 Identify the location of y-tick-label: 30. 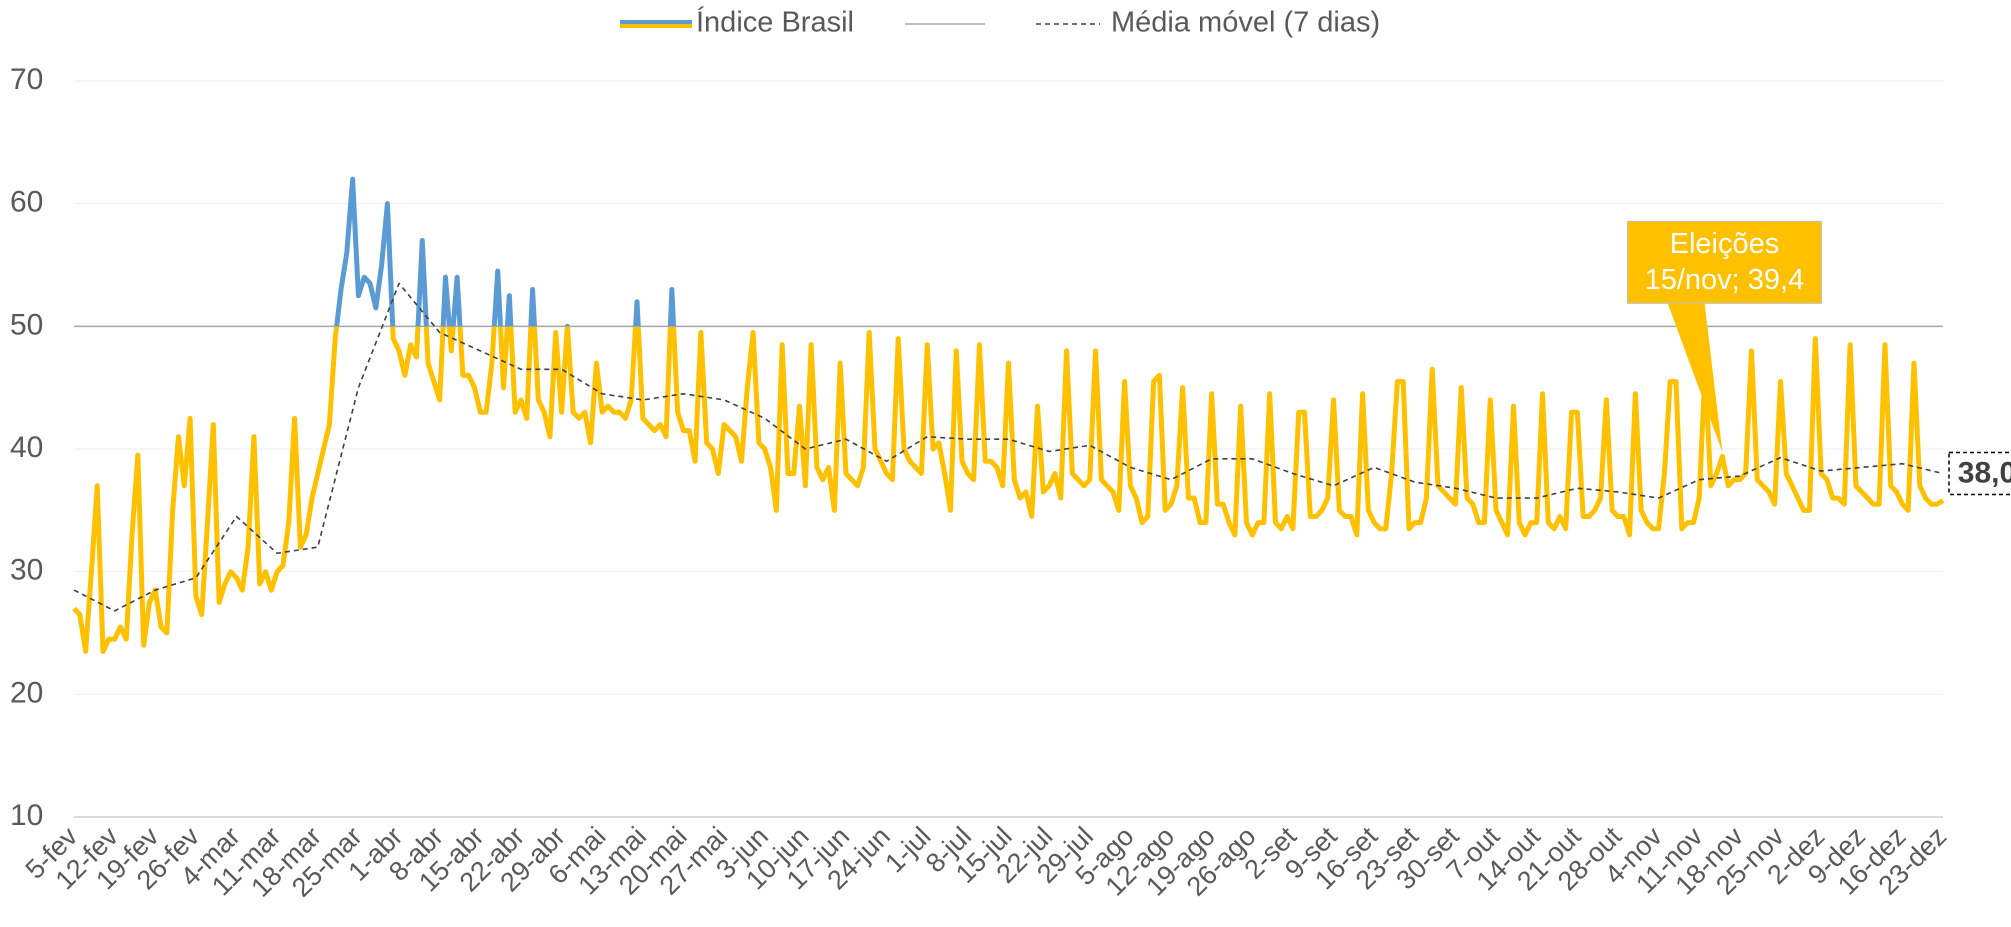
(26, 570).